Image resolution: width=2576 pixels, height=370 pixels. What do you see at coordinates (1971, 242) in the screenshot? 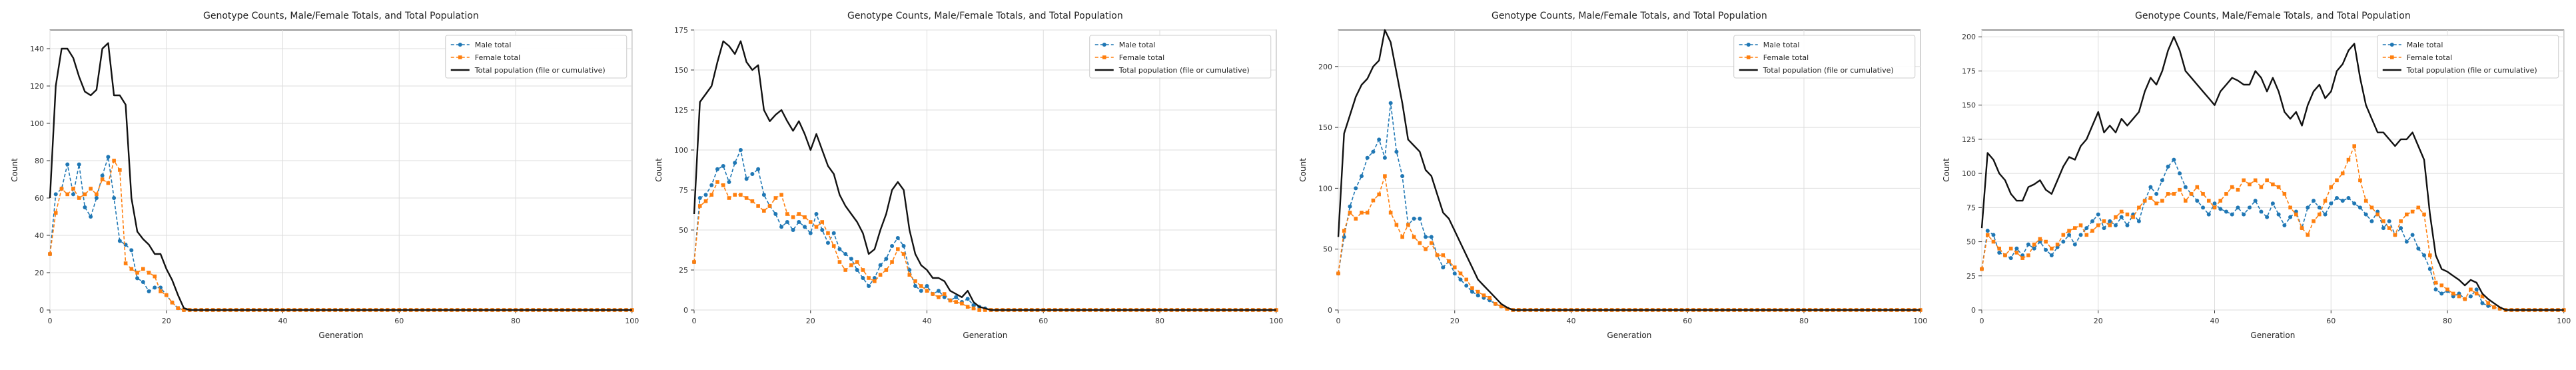
I see `y-tick-label: 50` at bounding box center [1971, 242].